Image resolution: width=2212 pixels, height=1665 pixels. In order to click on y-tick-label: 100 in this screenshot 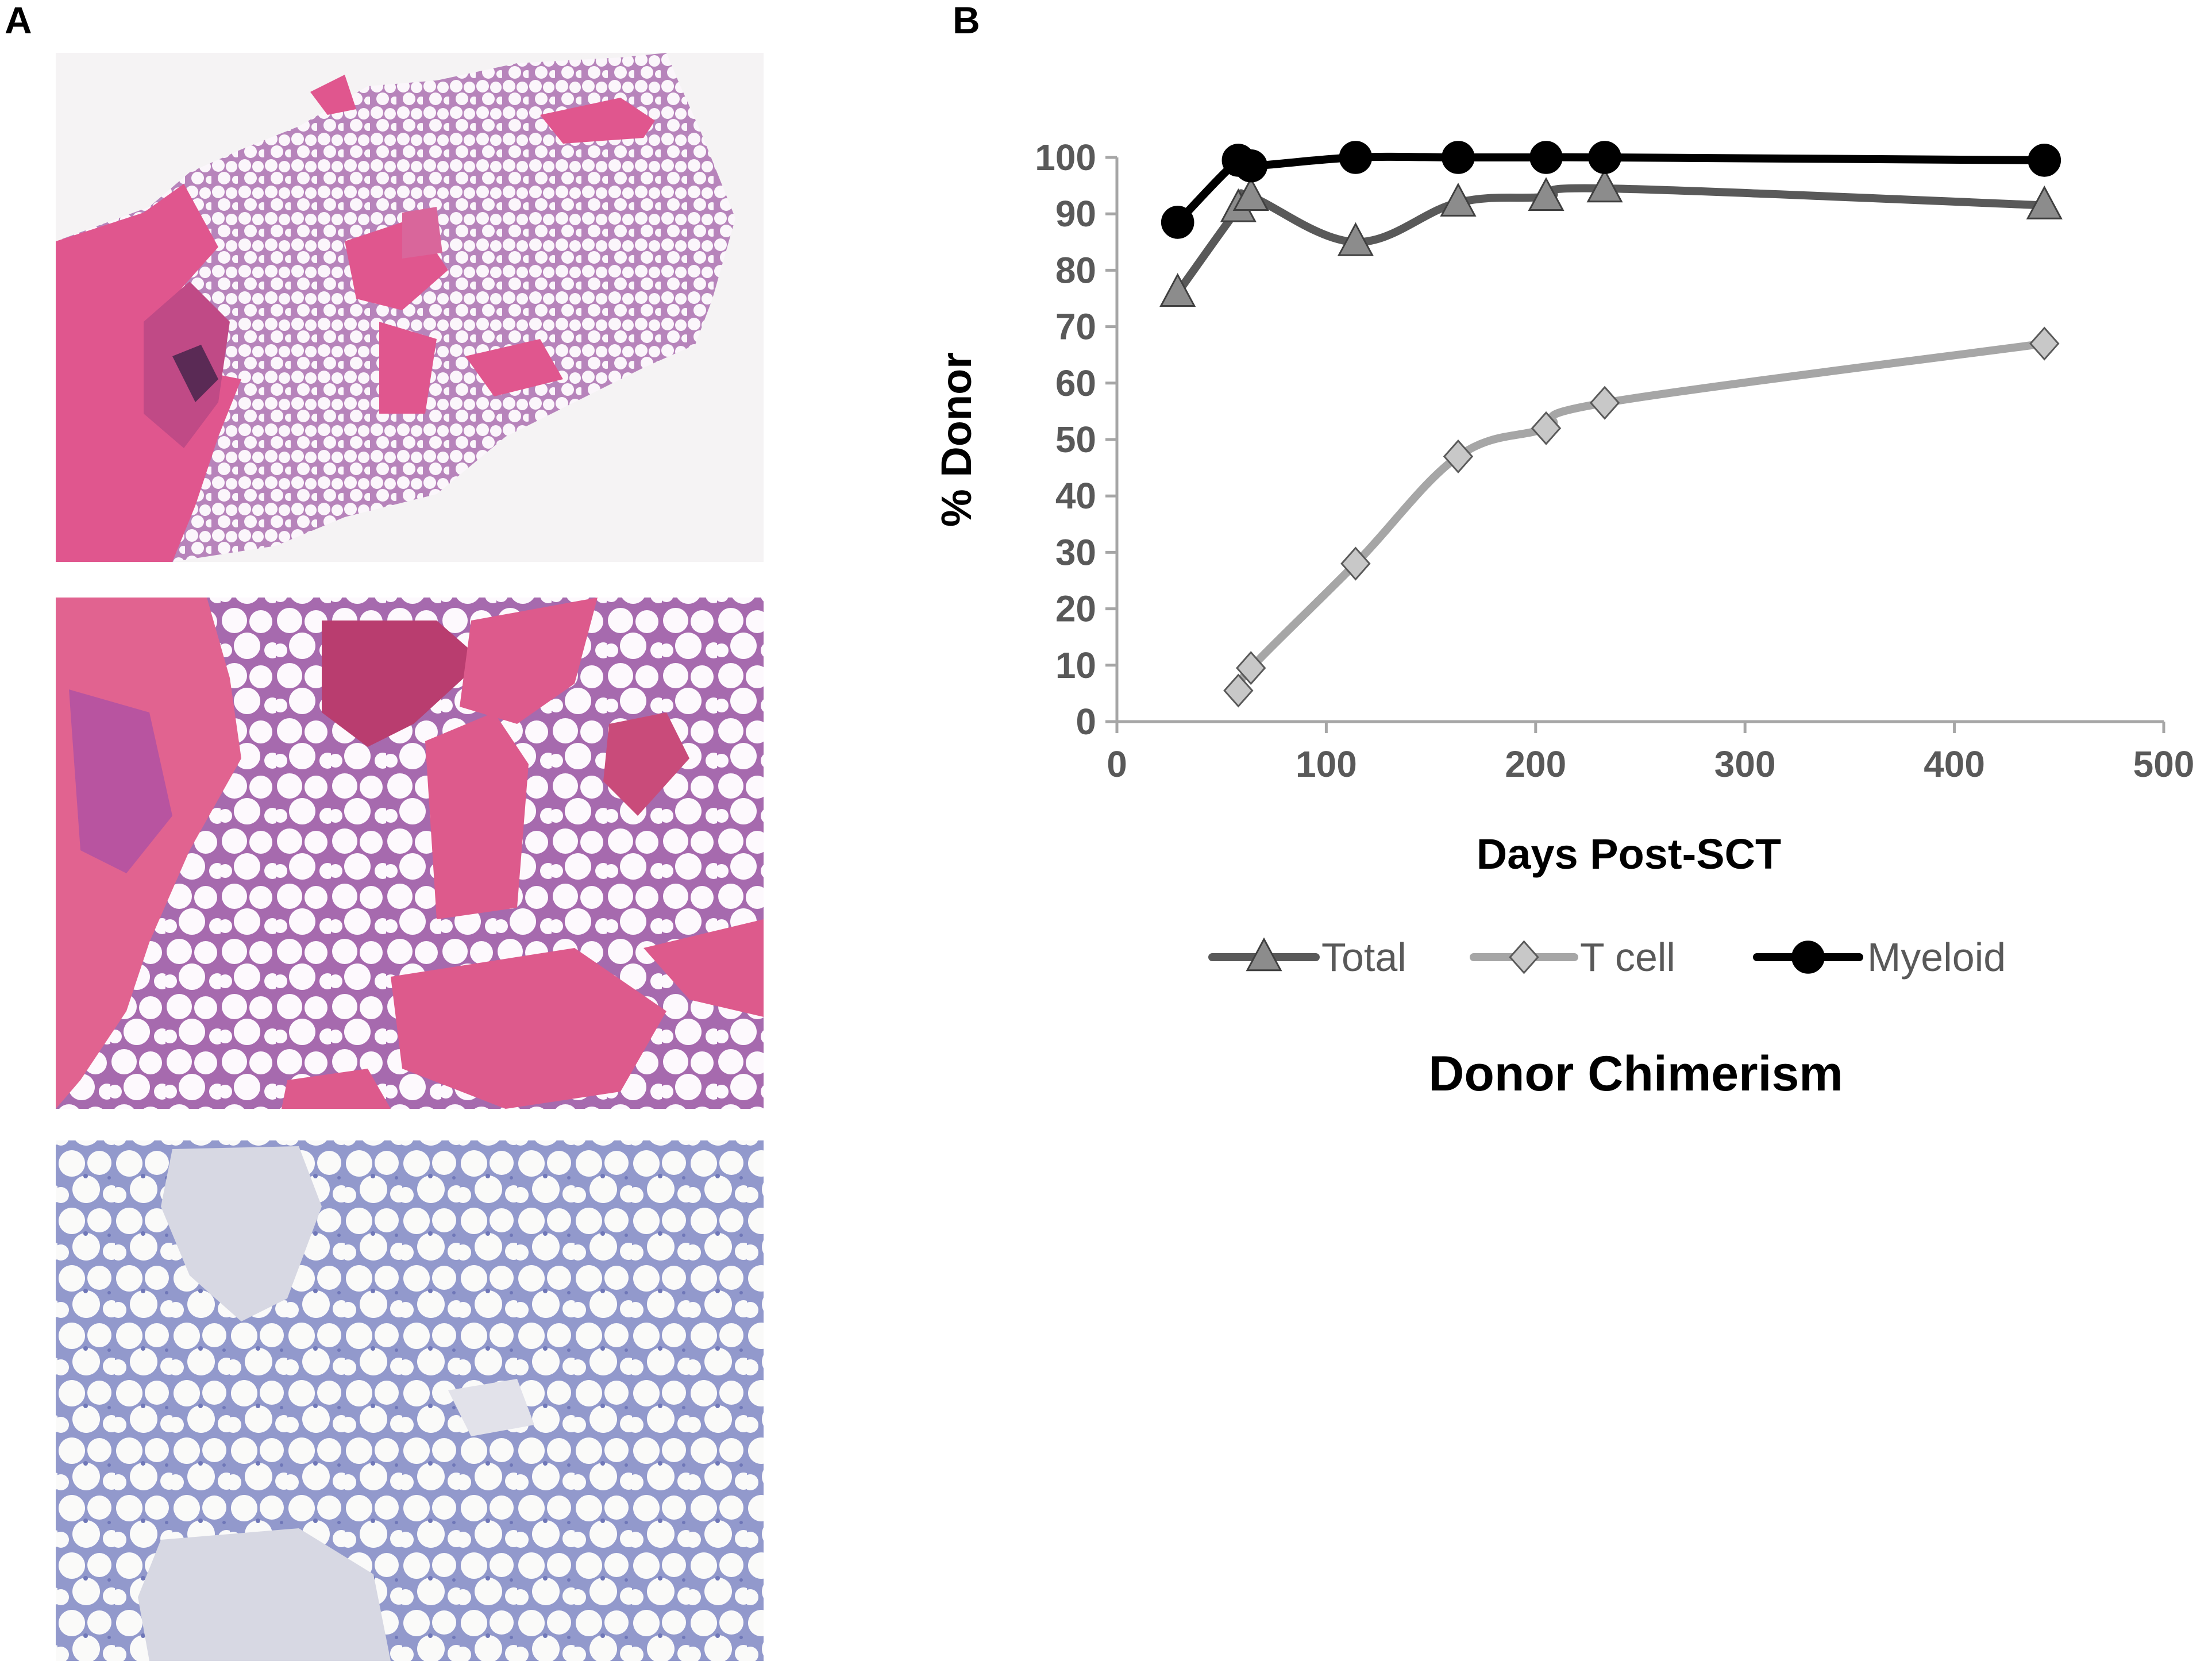, I will do `click(1065, 158)`.